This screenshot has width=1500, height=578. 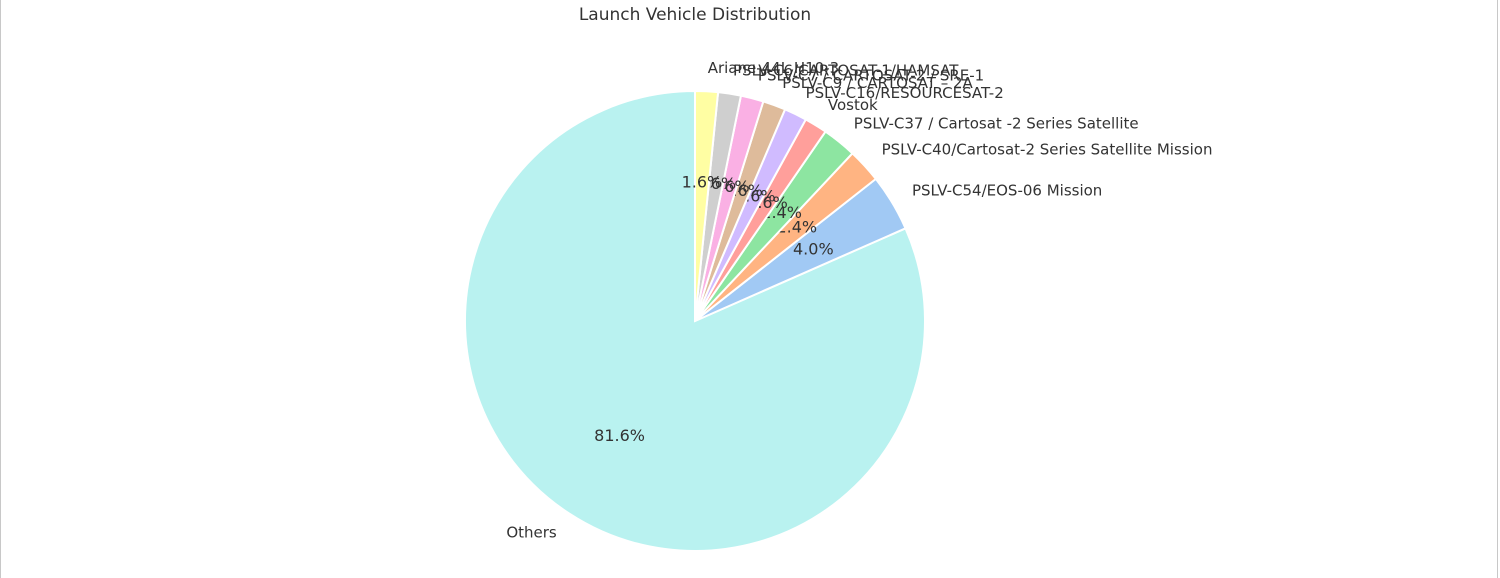 What do you see at coordinates (531, 532) in the screenshot?
I see `slice-label-others: Others` at bounding box center [531, 532].